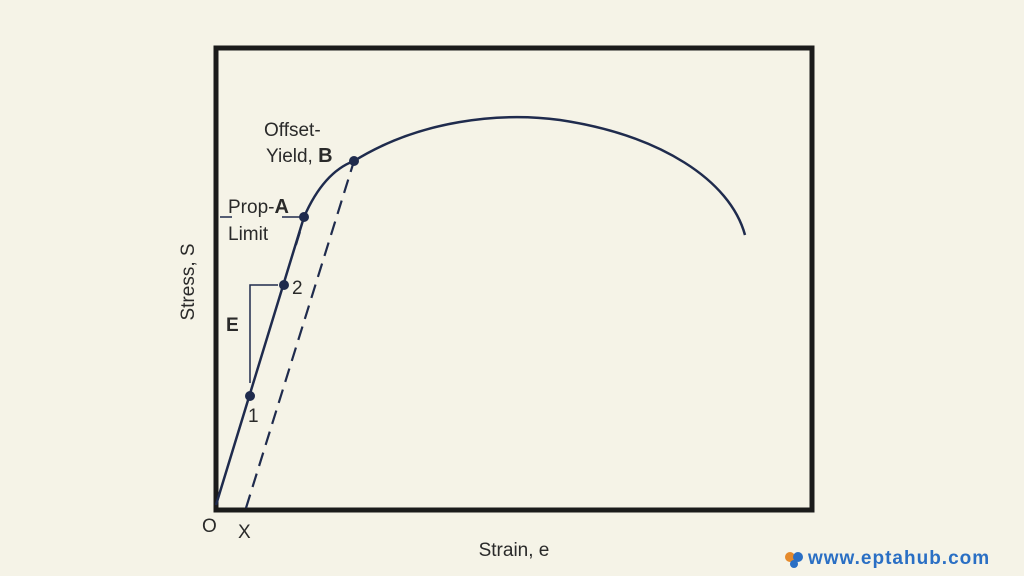  Describe the element at coordinates (263, 333) in the screenshot. I see `modulus-bracket` at that location.